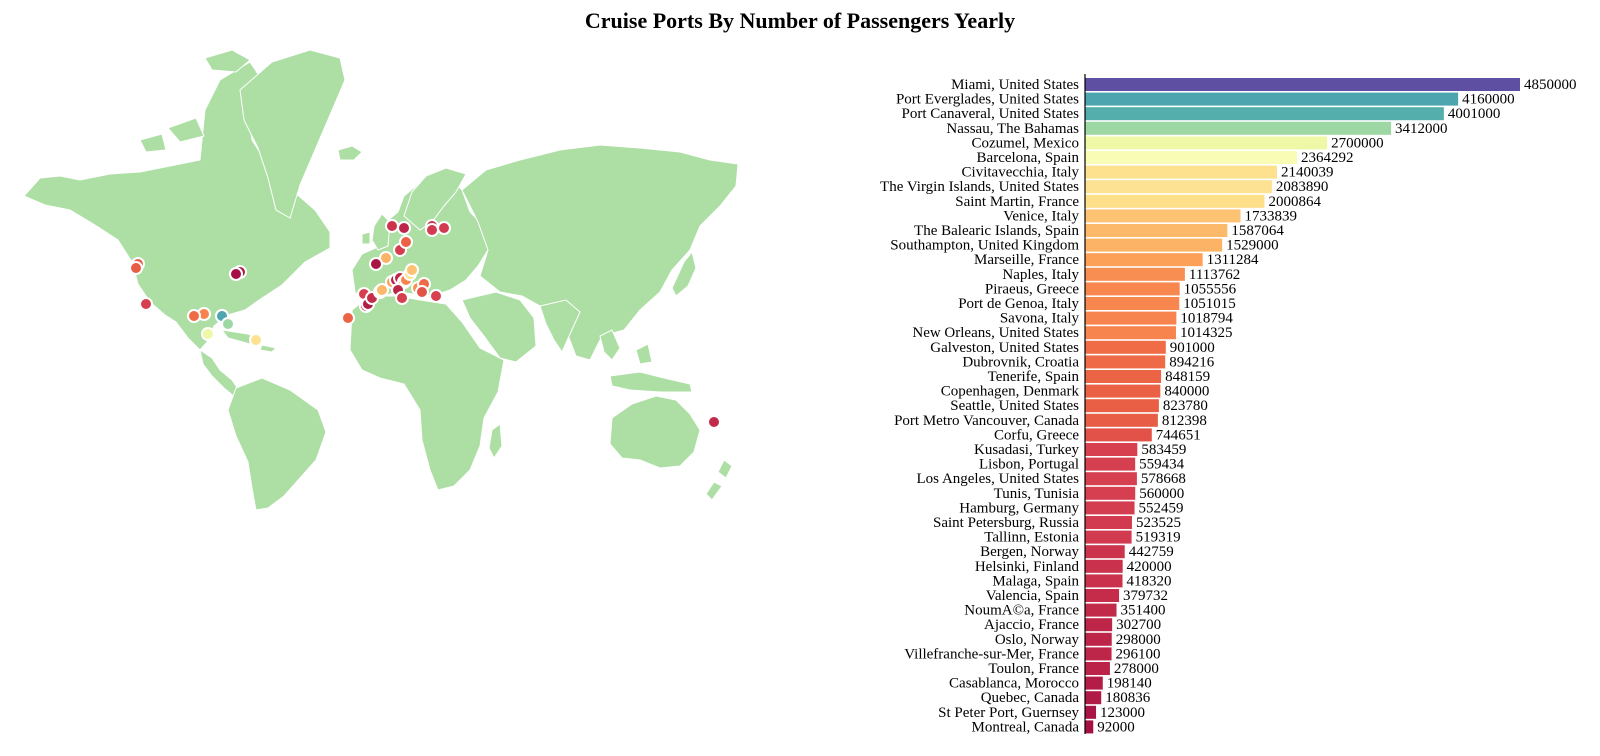  I want to click on value-label: 298000, so click(1138, 640).